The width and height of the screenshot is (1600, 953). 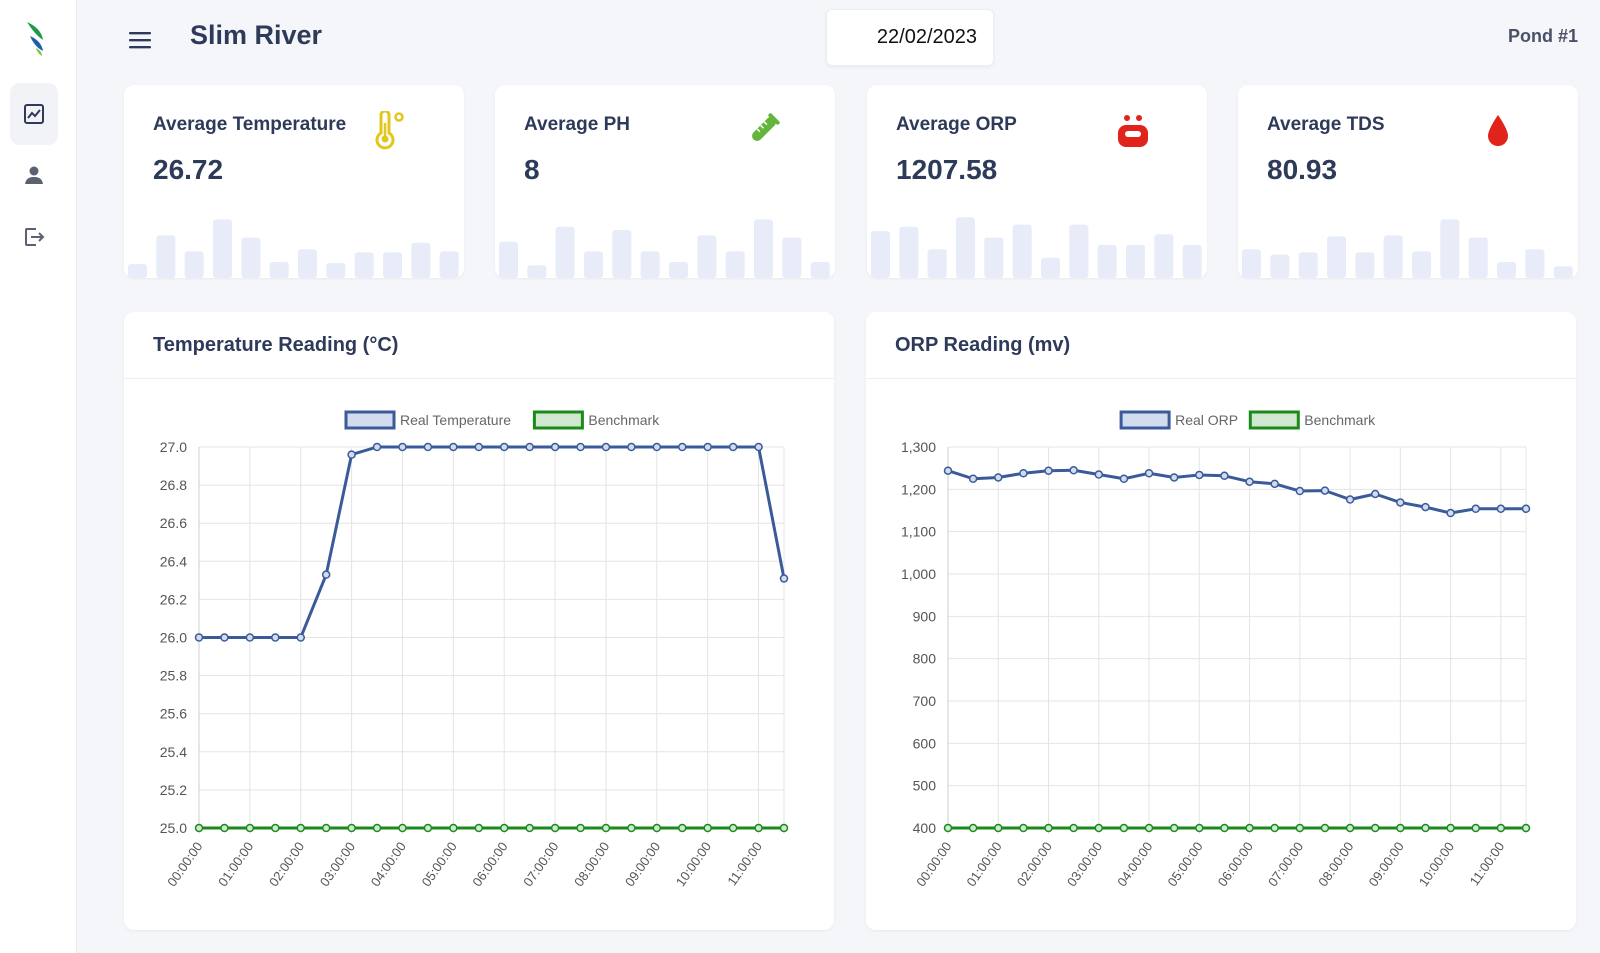 What do you see at coordinates (1542, 36) in the screenshot?
I see `pond-selector: Pond #1` at bounding box center [1542, 36].